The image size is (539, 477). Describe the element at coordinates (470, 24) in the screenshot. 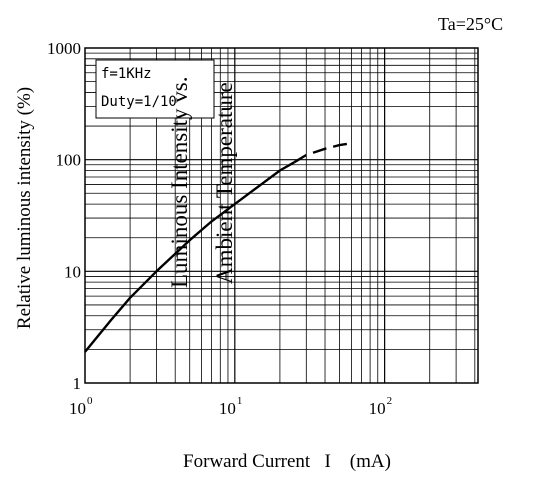

I see `condition-label: Ta=25°C` at that location.